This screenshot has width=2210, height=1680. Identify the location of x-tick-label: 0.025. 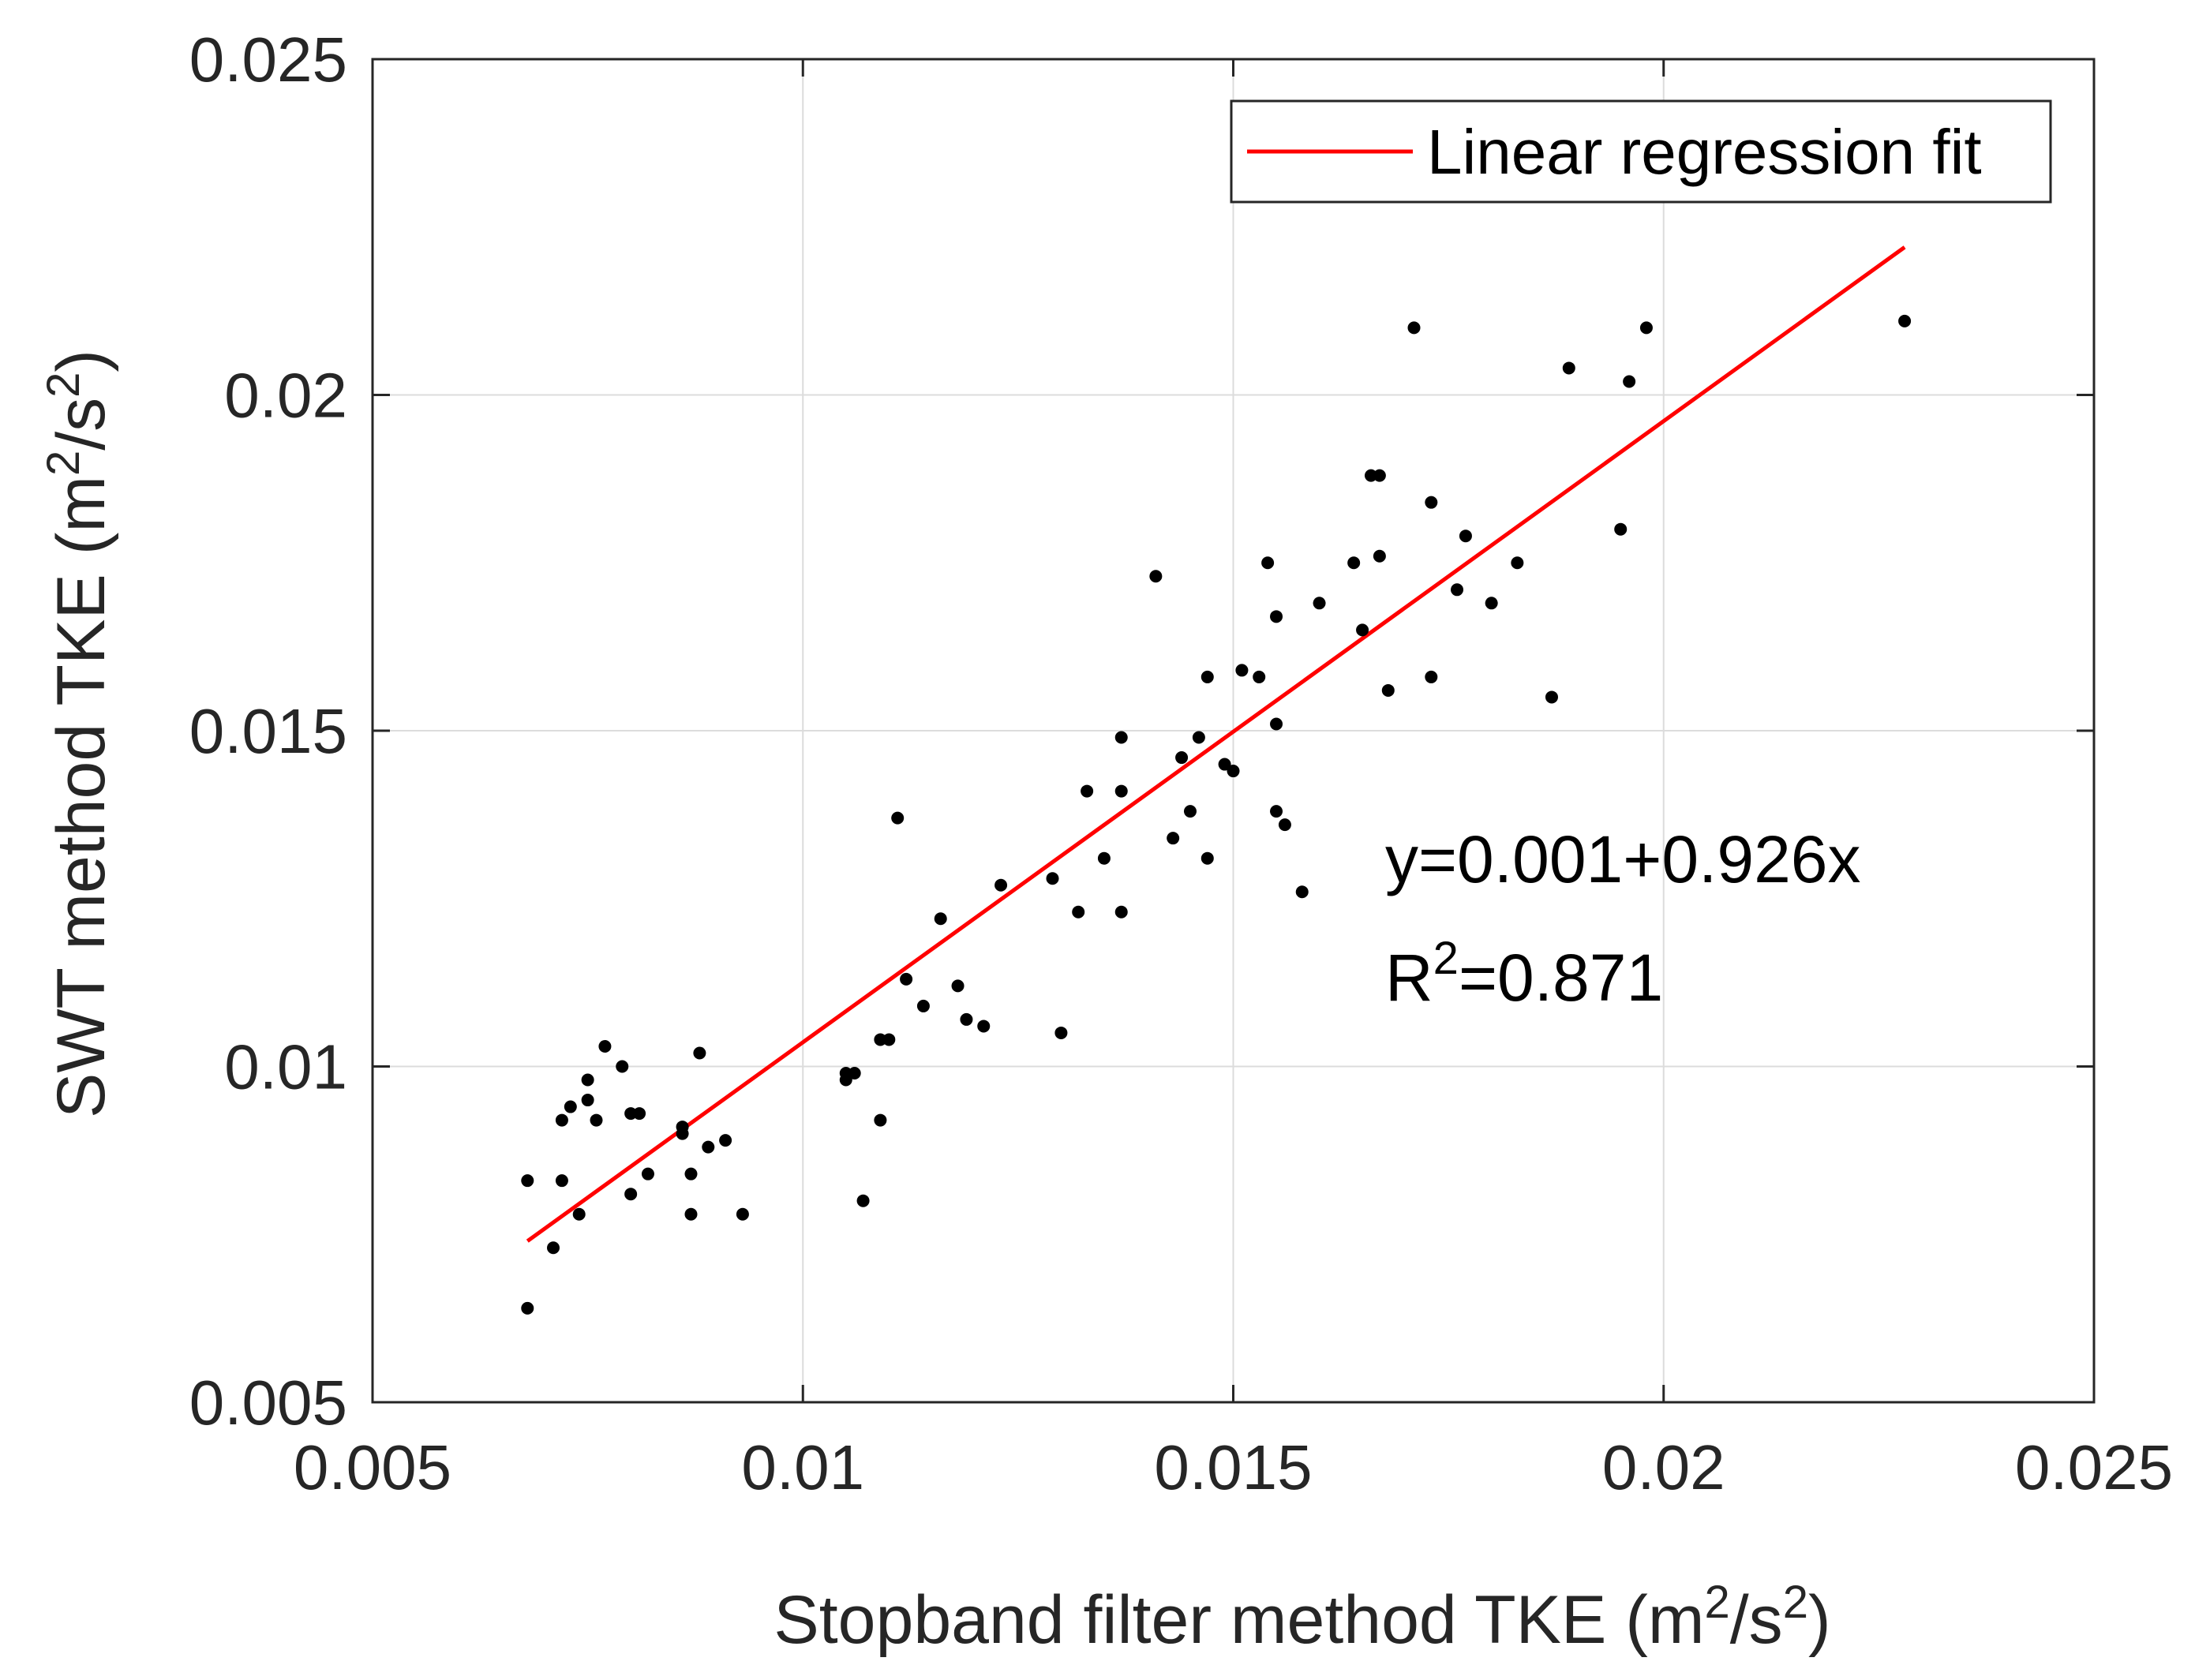
(2094, 1467).